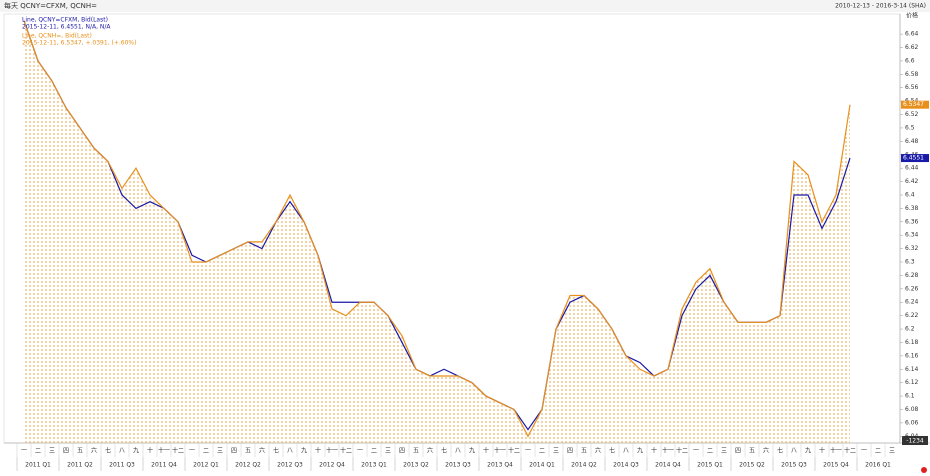 The height and width of the screenshot is (476, 930). I want to click on x-quarter-label: 2013 Q2, so click(416, 465).